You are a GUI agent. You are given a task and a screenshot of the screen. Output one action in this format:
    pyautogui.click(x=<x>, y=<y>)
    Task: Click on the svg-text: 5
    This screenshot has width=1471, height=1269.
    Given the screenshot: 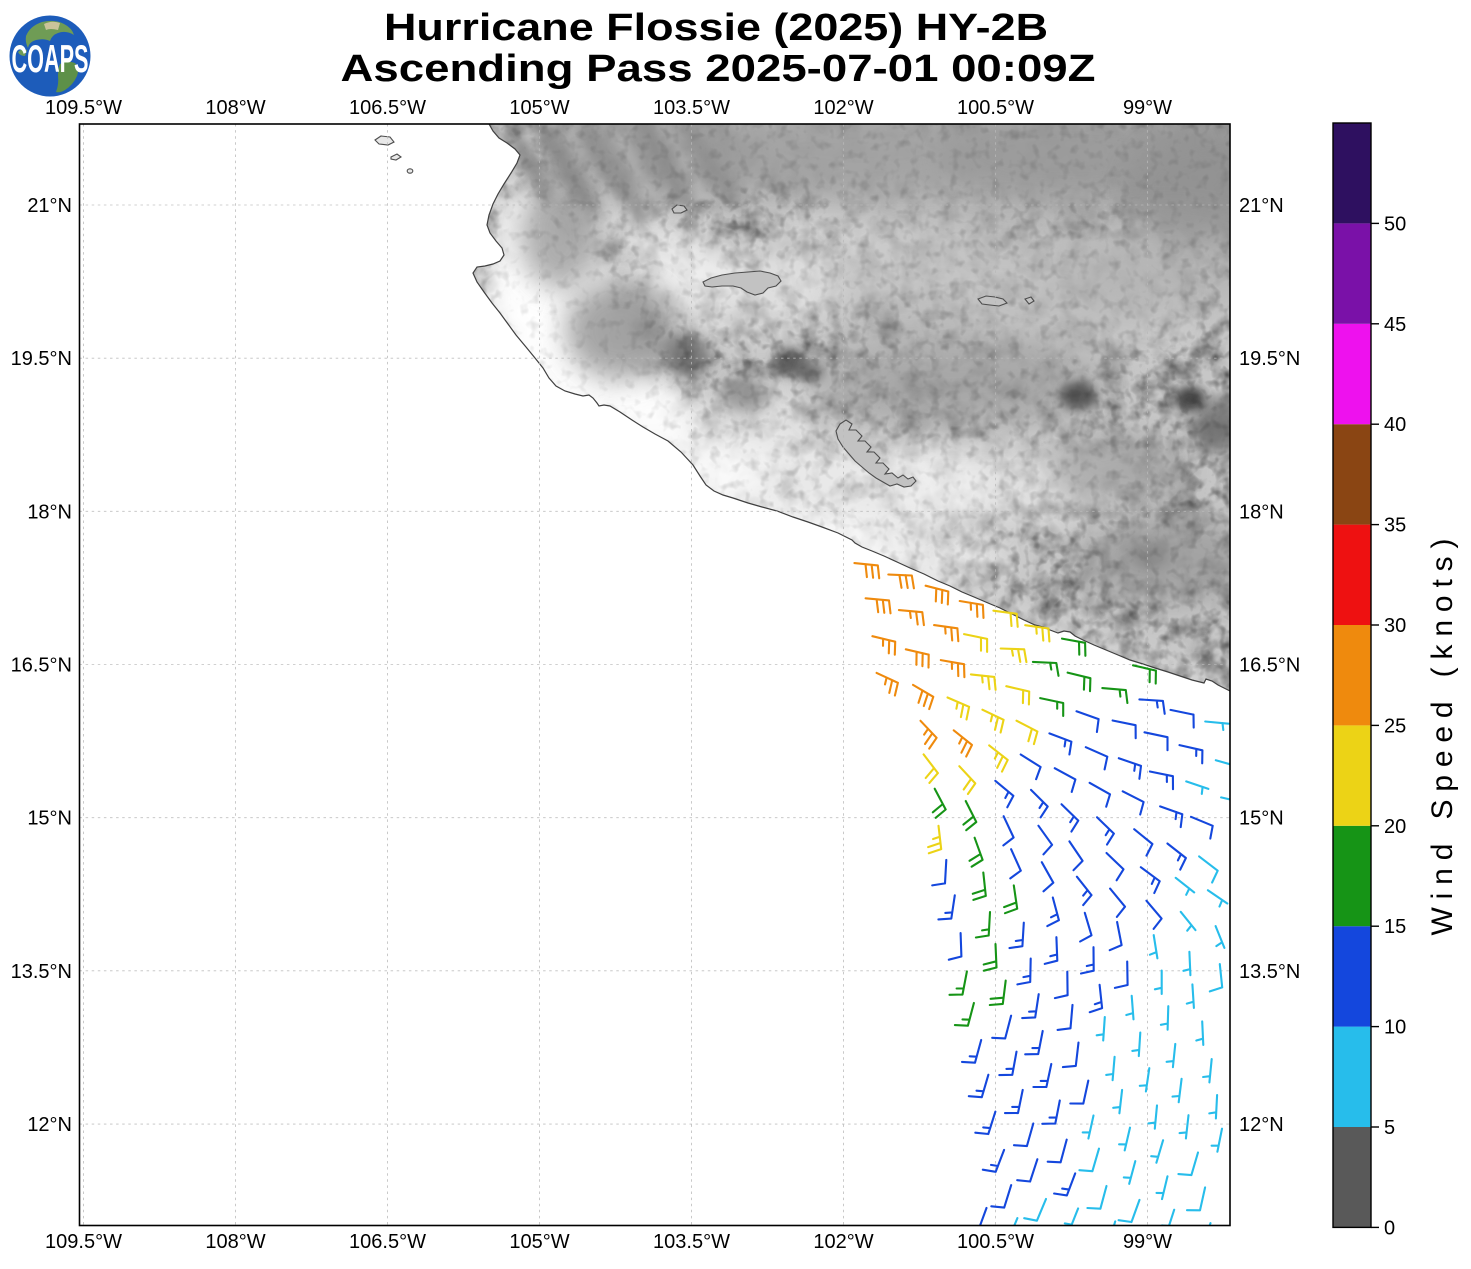 What is the action you would take?
    pyautogui.click(x=1389, y=1128)
    